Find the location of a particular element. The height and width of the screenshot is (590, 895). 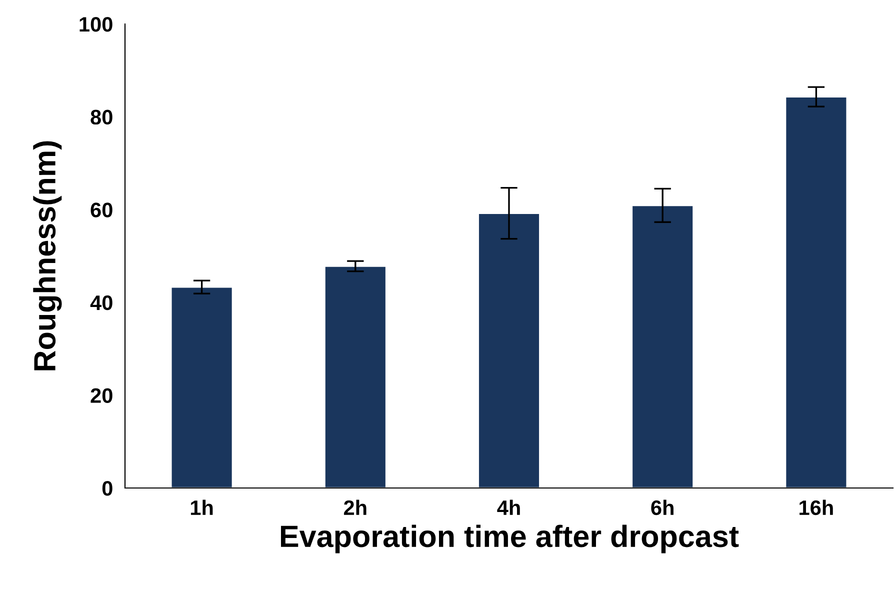

y-tick-label: 0 is located at coordinates (107, 488).